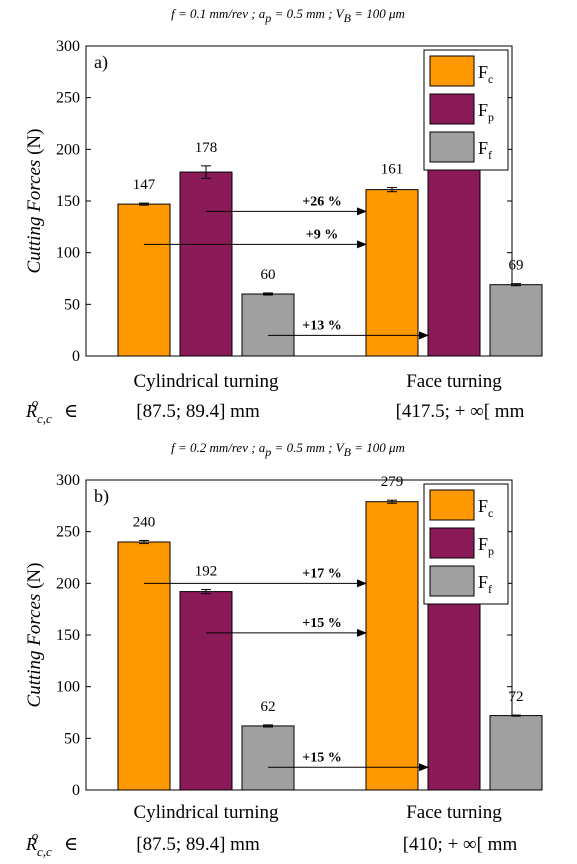 This screenshot has height=864, width=577. I want to click on panel-label: a), so click(101, 62).